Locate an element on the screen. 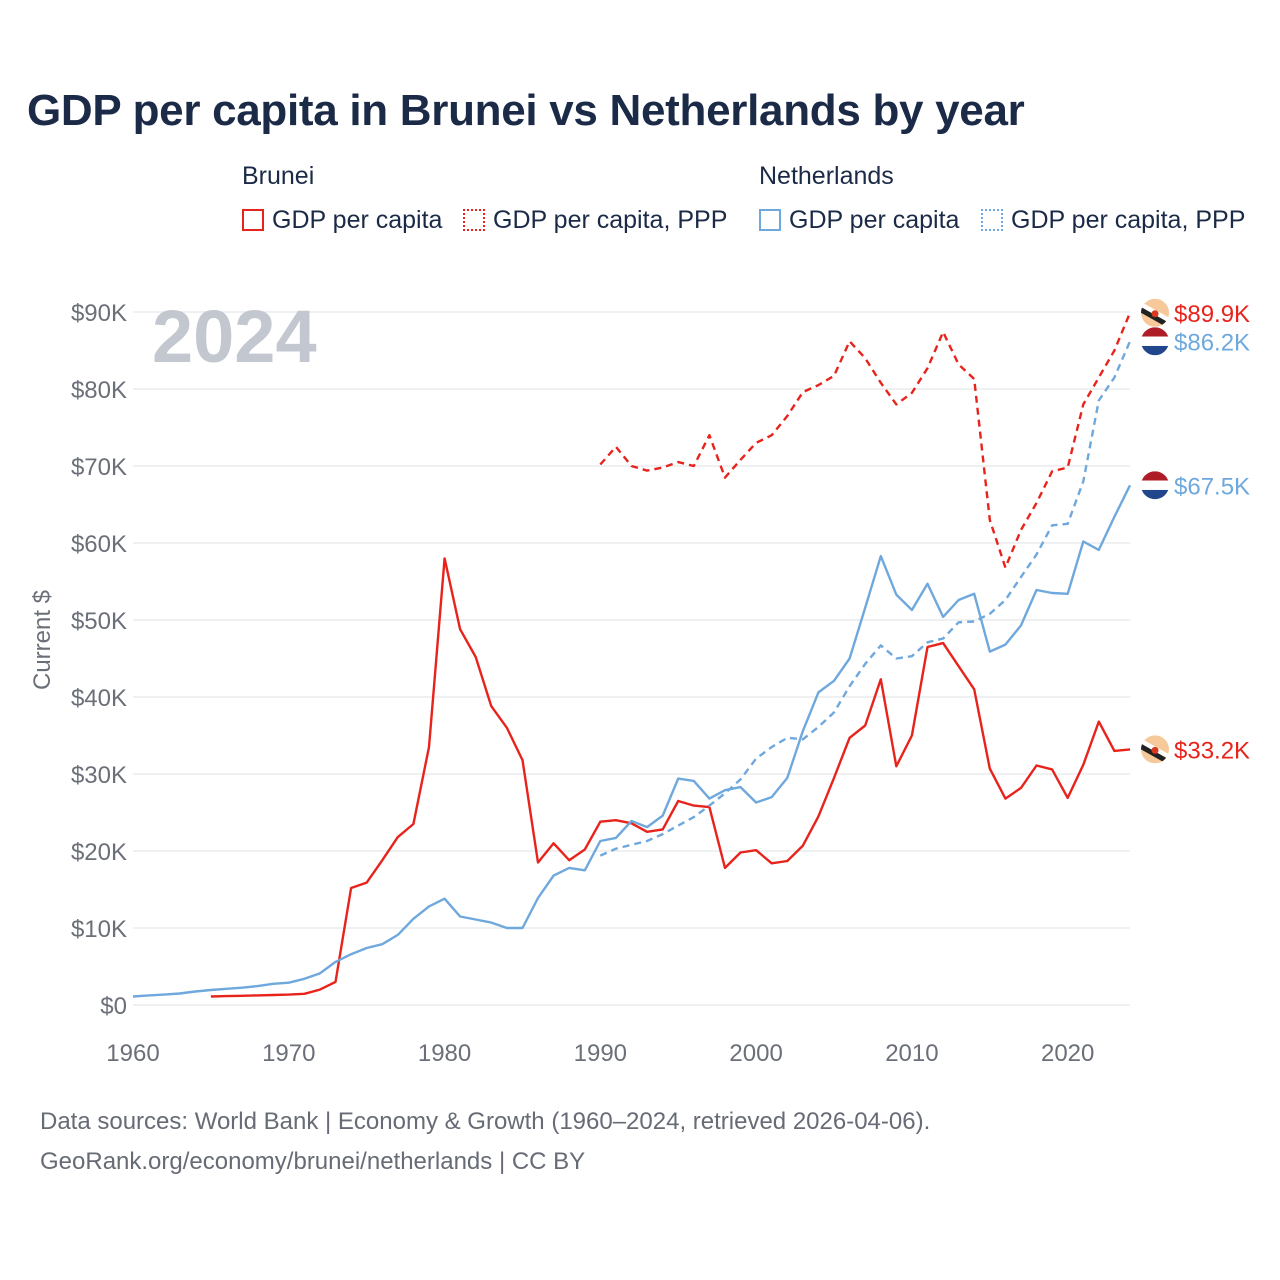  legend-group-brunei: Brunei is located at coordinates (278, 176).